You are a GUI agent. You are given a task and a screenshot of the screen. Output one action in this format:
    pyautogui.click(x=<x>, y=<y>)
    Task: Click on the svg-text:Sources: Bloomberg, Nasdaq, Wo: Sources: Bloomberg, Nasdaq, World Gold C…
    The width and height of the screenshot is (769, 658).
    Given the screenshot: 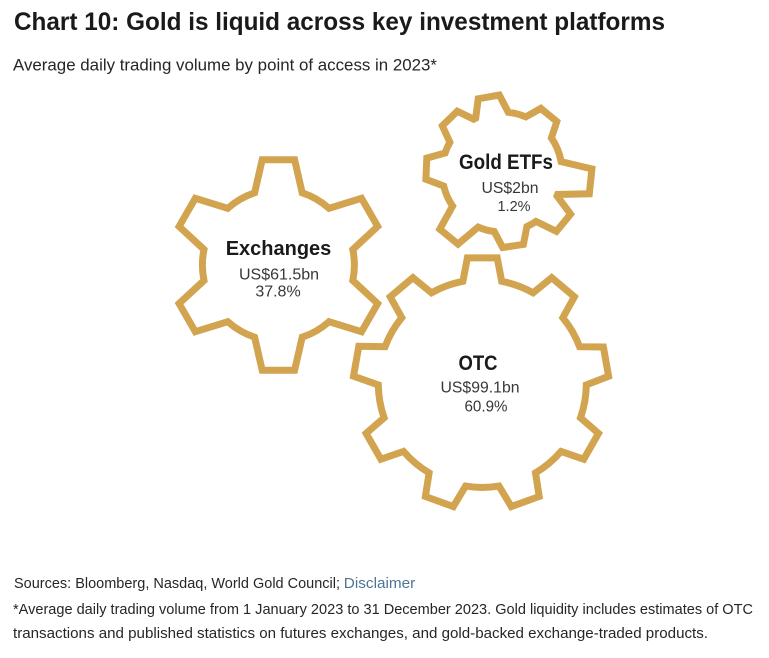 What is the action you would take?
    pyautogui.click(x=177, y=583)
    